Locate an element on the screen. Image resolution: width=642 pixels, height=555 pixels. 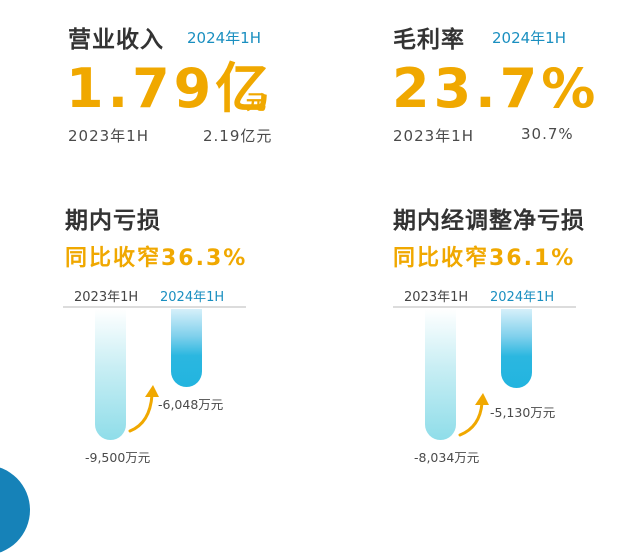
gross-margin-period: 2024年1H is located at coordinates (529, 38).